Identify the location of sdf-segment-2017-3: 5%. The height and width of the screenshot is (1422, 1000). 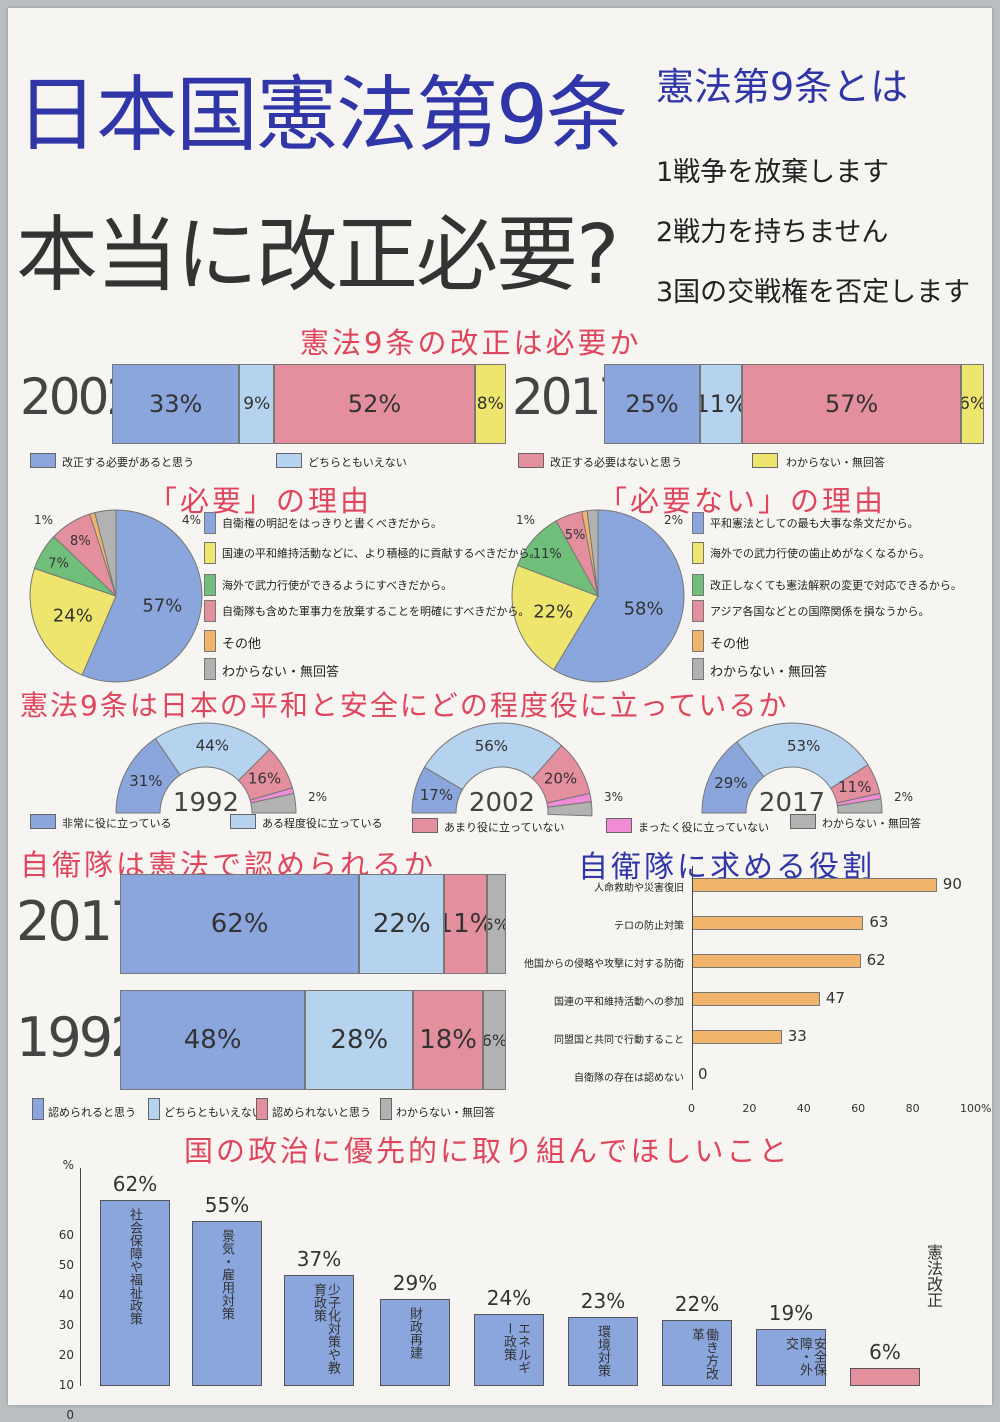
(496, 924).